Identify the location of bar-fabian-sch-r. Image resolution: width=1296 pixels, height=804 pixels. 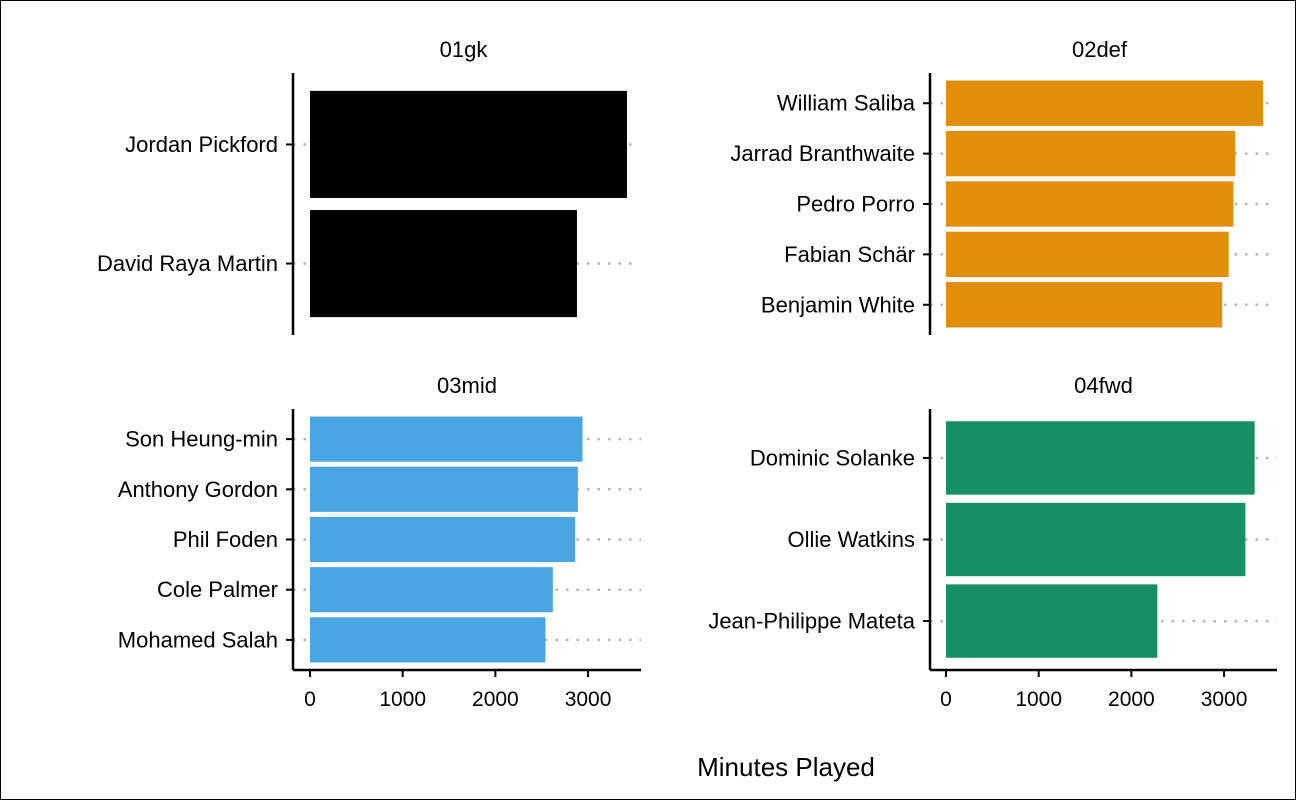
(1087, 254).